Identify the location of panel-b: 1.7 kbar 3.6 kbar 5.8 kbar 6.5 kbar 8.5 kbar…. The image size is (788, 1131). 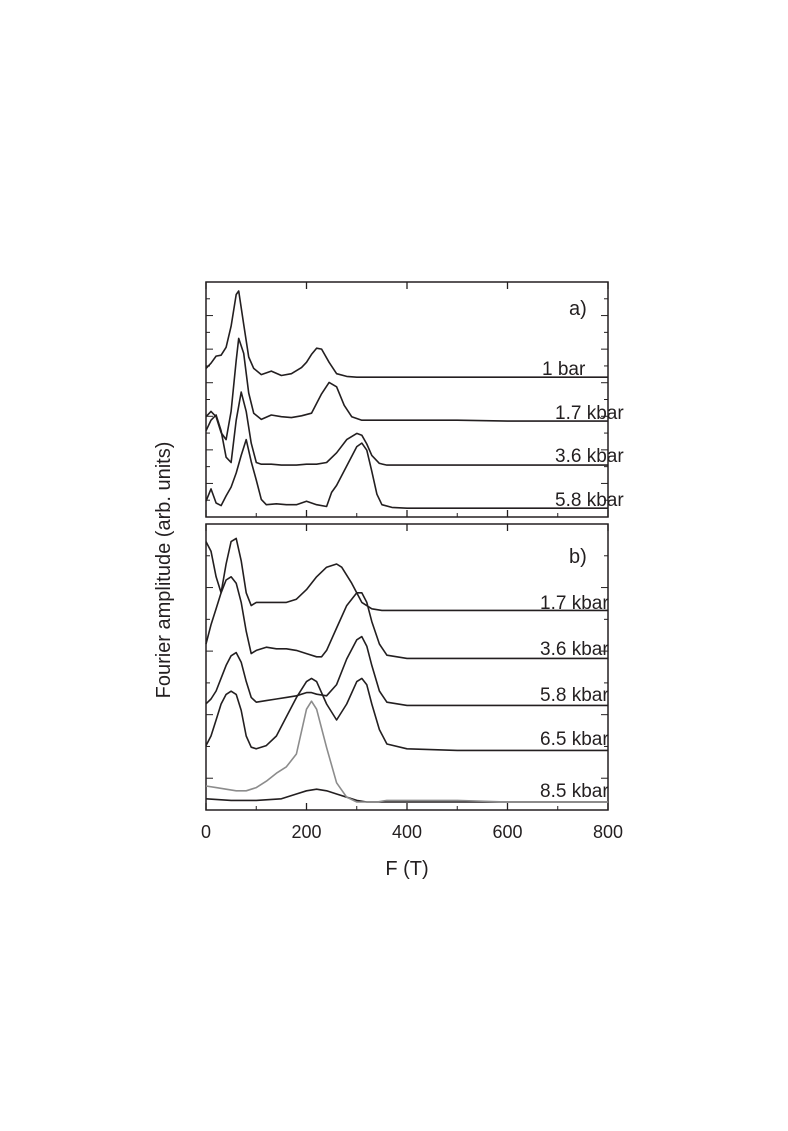
(407, 667).